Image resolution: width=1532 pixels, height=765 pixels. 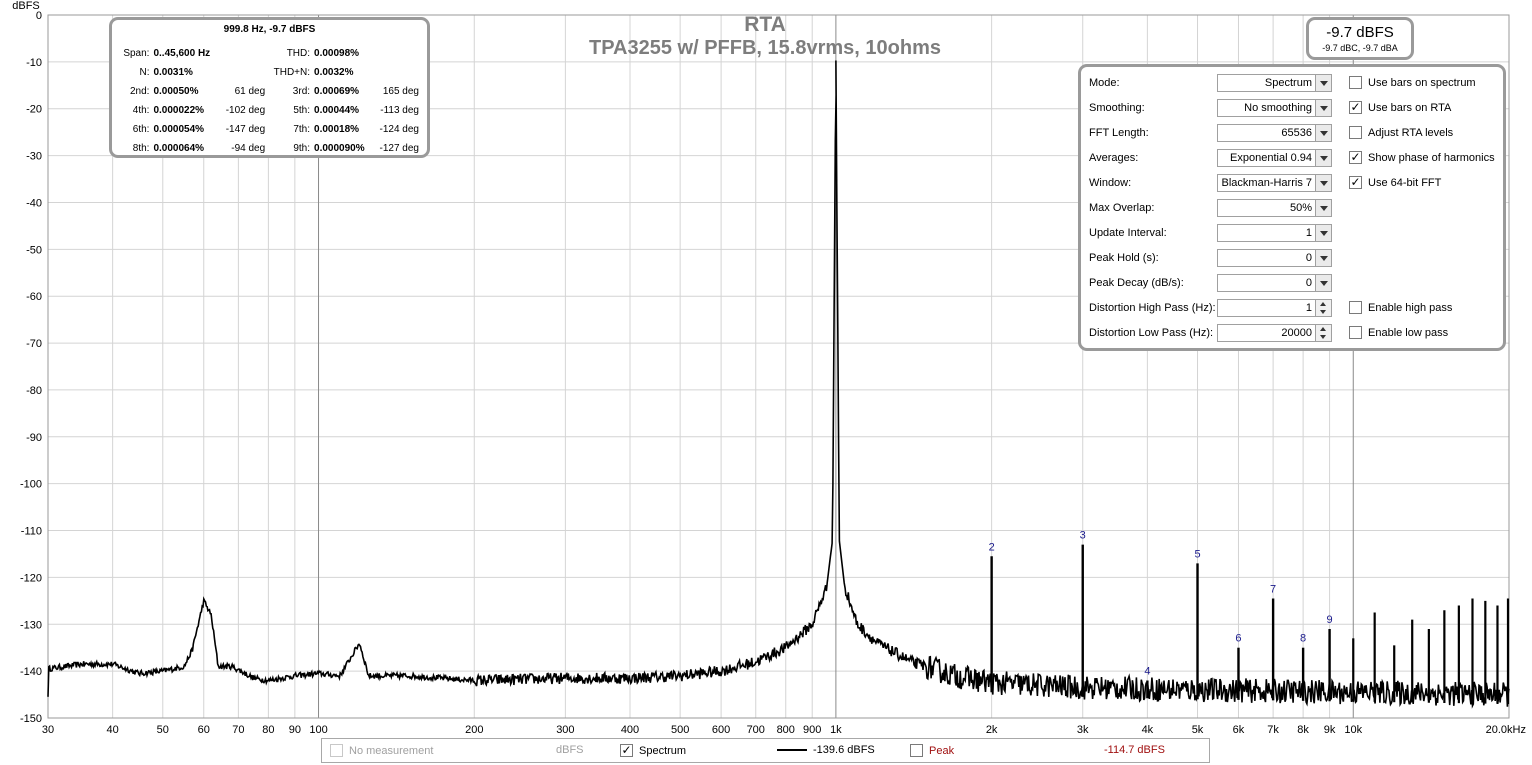 I want to click on spectrum-checkbox: ✓, so click(x=626, y=750).